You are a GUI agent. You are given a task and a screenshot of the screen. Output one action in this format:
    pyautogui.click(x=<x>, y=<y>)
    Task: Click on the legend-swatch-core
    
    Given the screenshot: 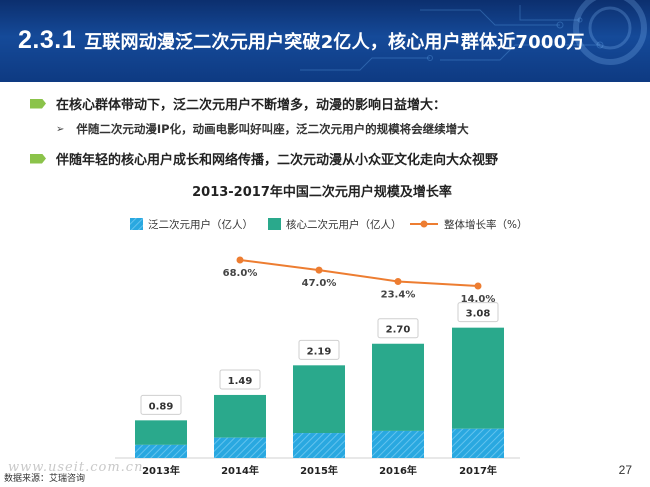 What is the action you would take?
    pyautogui.click(x=274, y=224)
    